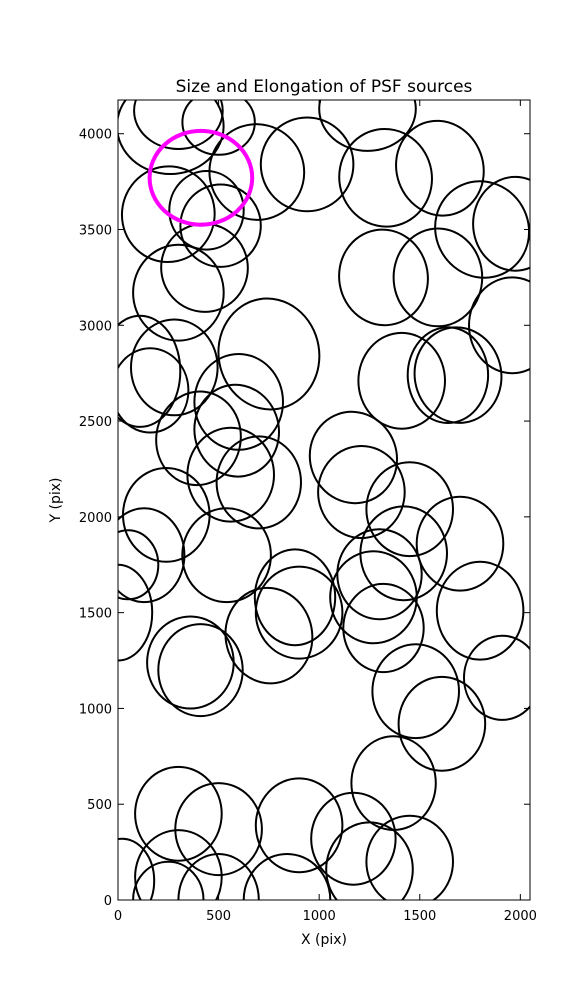  What do you see at coordinates (95, 518) in the screenshot?
I see `y-tick-label: 2000` at bounding box center [95, 518].